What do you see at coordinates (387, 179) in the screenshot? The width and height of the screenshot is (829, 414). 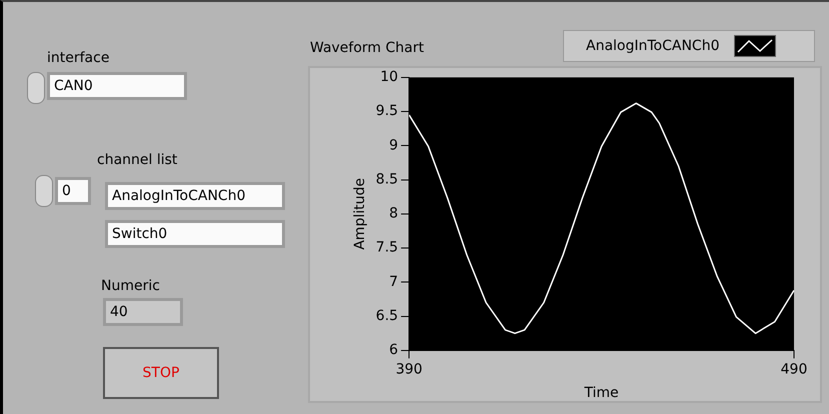 I see `y-tick-label: 8.5` at bounding box center [387, 179].